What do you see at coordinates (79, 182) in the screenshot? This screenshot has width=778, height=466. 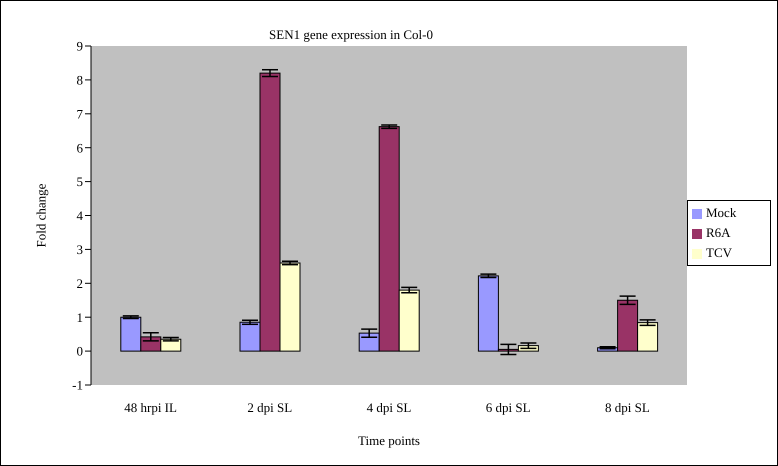 I see `y-tick-label: 5` at bounding box center [79, 182].